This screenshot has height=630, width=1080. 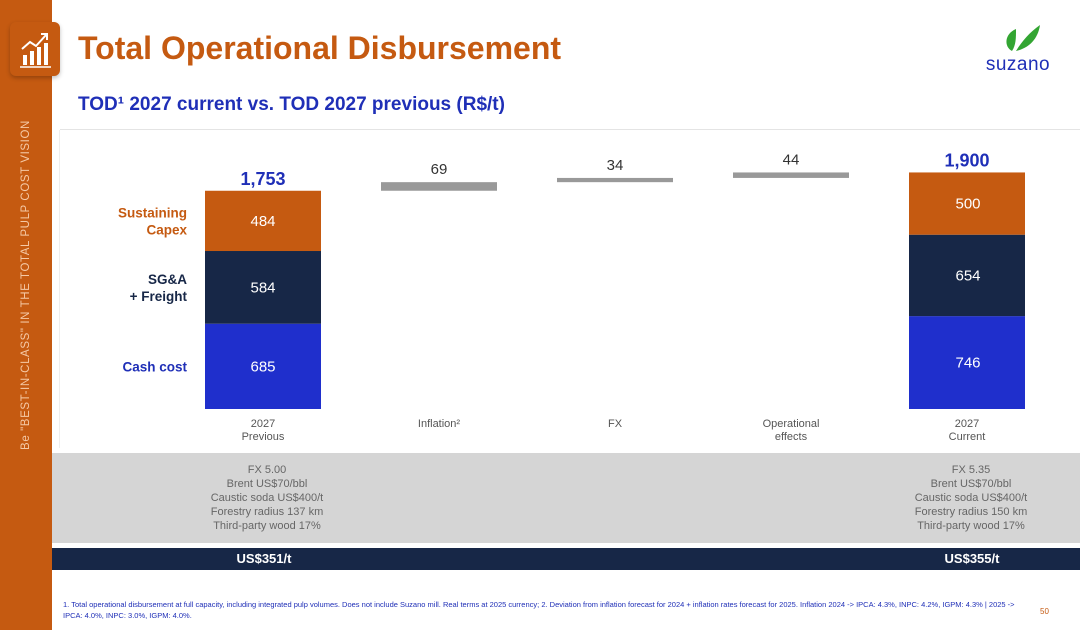 I want to click on segment-value-label: 500, so click(x=967, y=204).